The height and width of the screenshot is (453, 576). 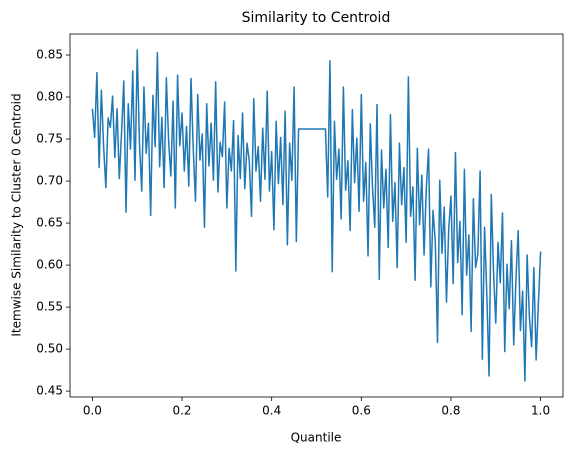 What do you see at coordinates (49, 139) in the screenshot?
I see `y-tick-label: 0.75` at bounding box center [49, 139].